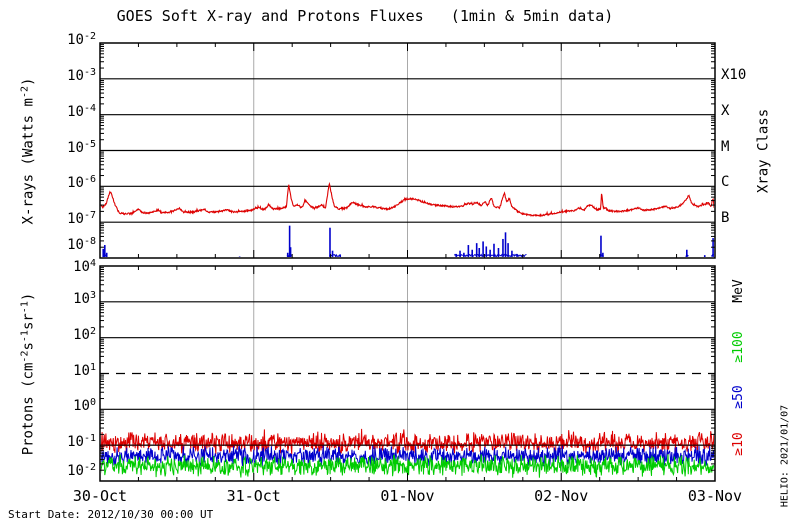  I want to click on xray-short-flux-floor, so click(335, 255).